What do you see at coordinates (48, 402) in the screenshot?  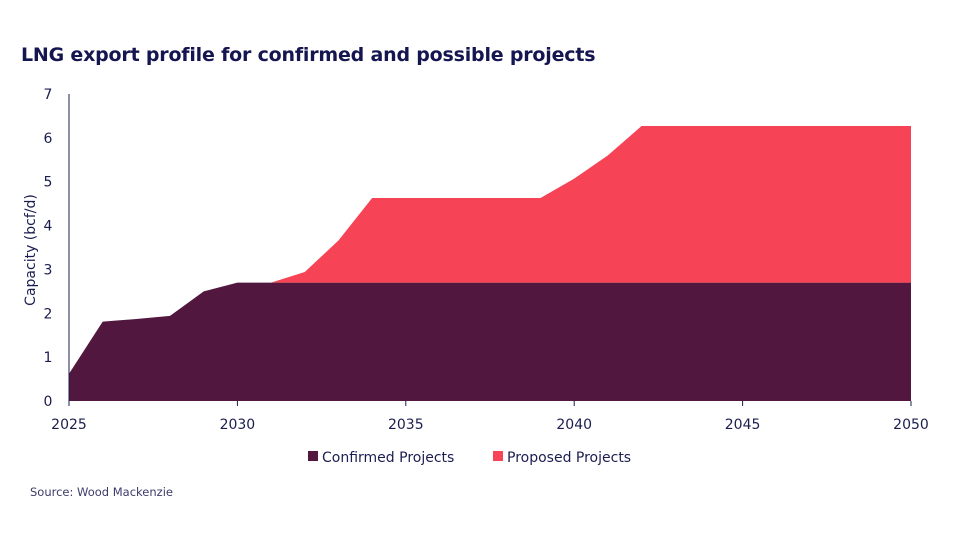 I see `y-tick-label: 0` at bounding box center [48, 402].